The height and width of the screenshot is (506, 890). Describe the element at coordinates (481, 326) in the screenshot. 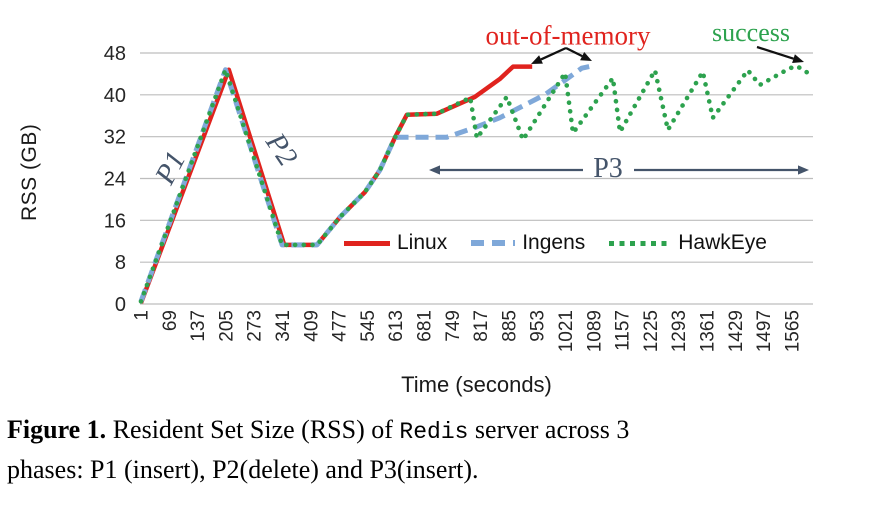

I see `x-tick-label: 817` at that location.